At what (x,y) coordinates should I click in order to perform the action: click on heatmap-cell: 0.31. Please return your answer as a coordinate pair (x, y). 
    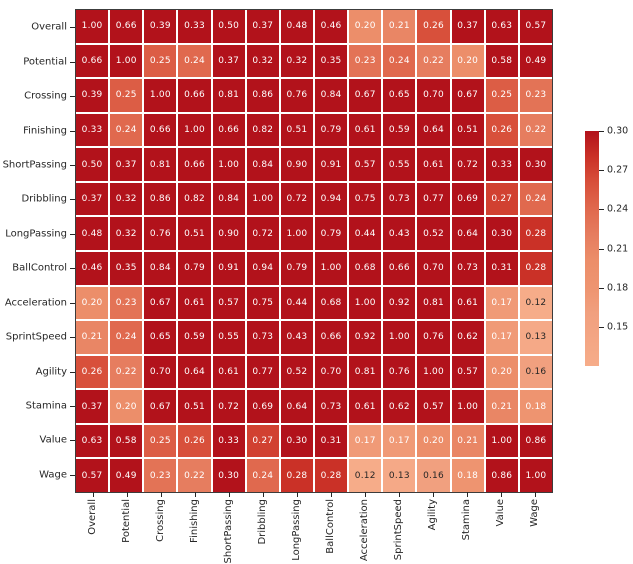
    Looking at the image, I should click on (331, 441).